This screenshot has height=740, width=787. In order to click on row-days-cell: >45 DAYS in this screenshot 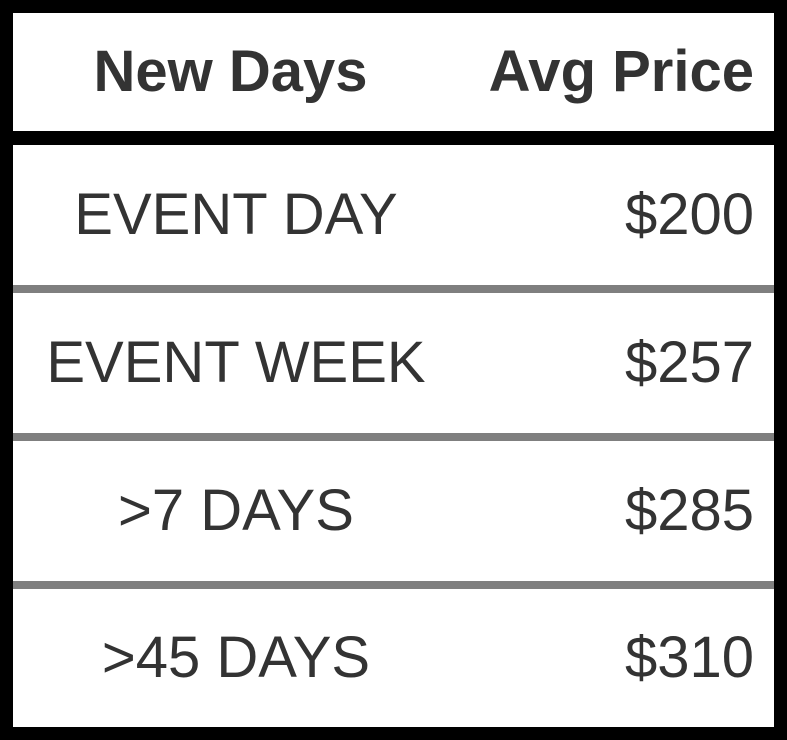, I will do `click(236, 657)`.